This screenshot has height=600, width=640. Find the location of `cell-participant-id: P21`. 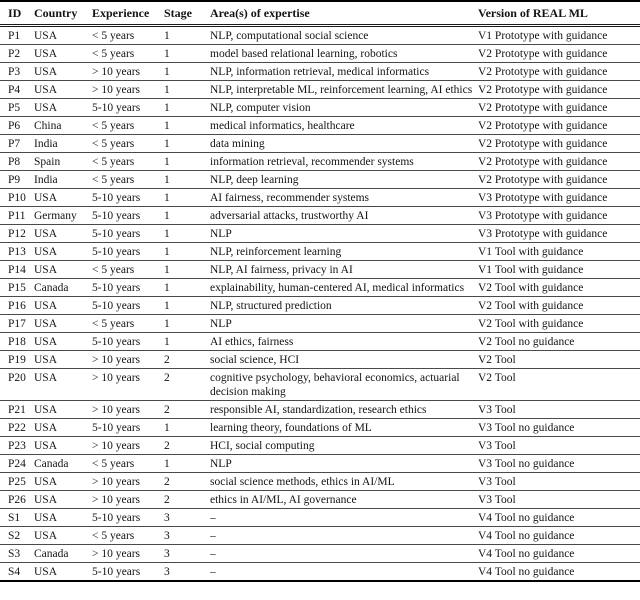

cell-participant-id: P21 is located at coordinates (17, 409).